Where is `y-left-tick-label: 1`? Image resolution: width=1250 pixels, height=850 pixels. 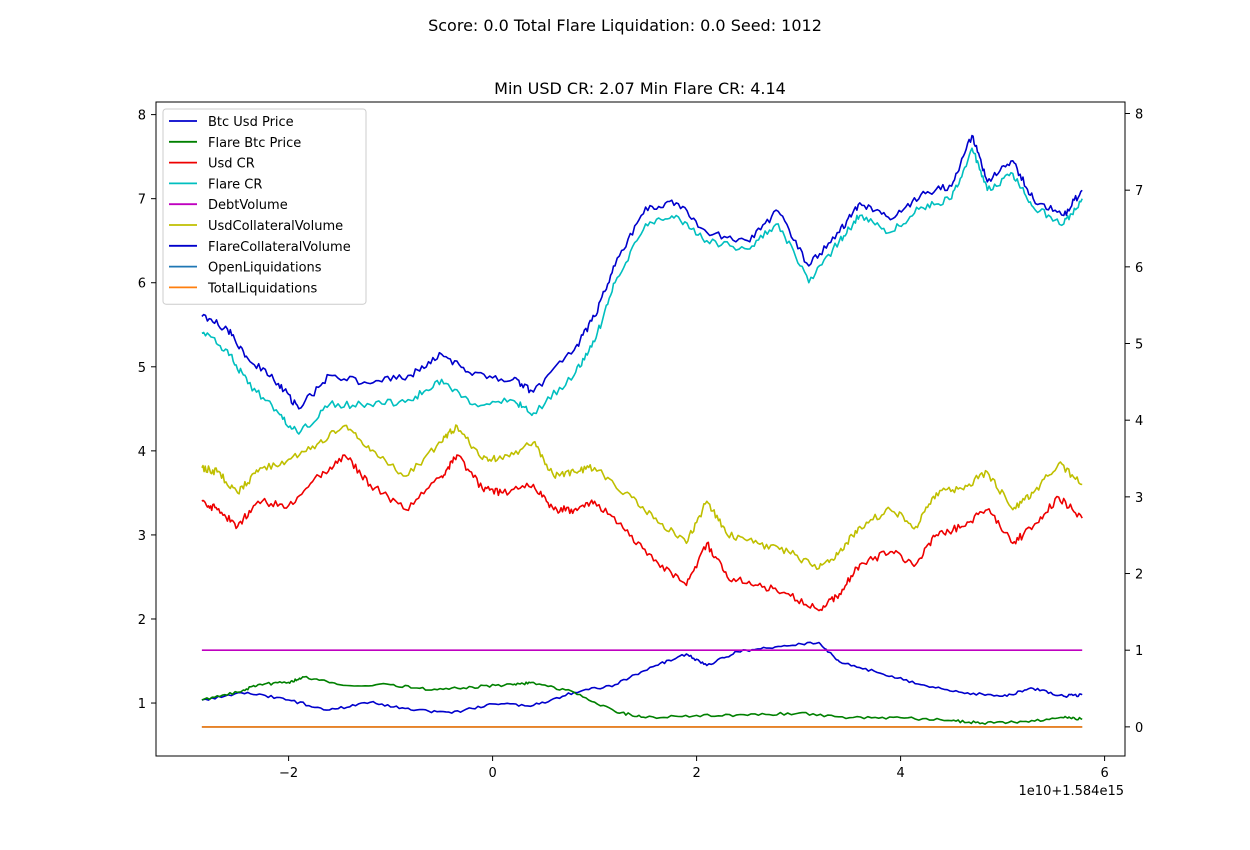 y-left-tick-label: 1 is located at coordinates (142, 704).